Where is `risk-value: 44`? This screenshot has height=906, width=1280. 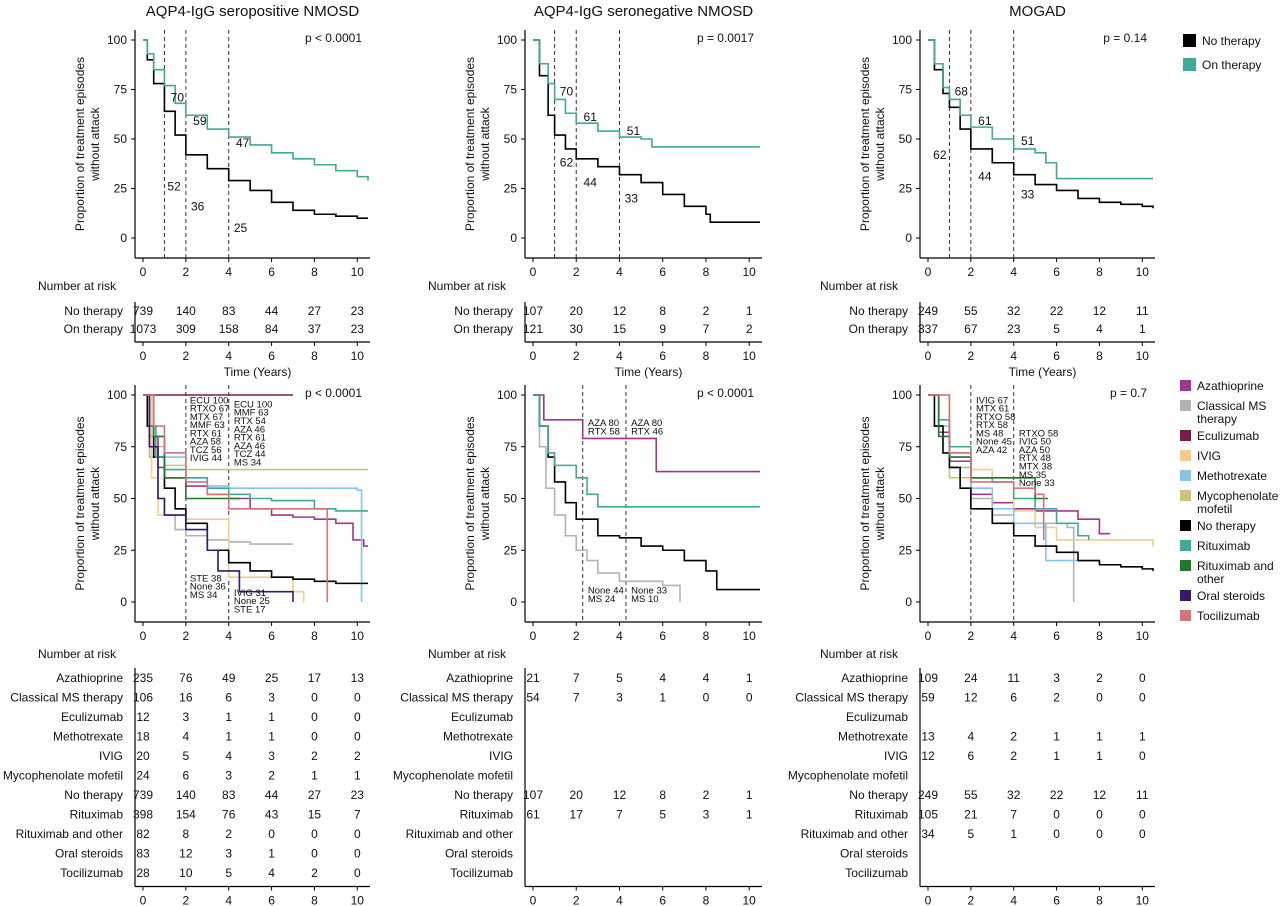
risk-value: 44 is located at coordinates (272, 795).